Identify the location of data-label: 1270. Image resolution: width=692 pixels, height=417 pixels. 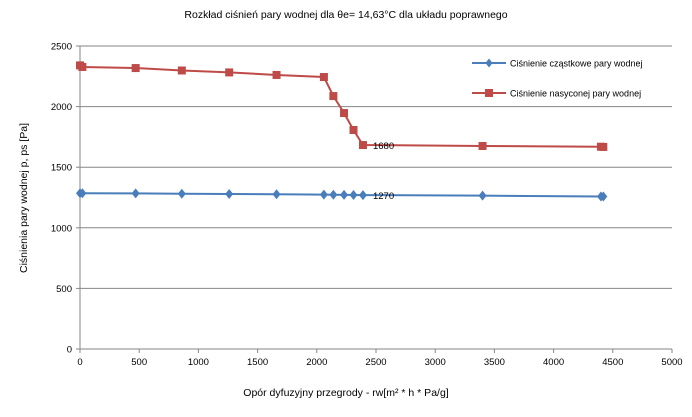
(383, 196).